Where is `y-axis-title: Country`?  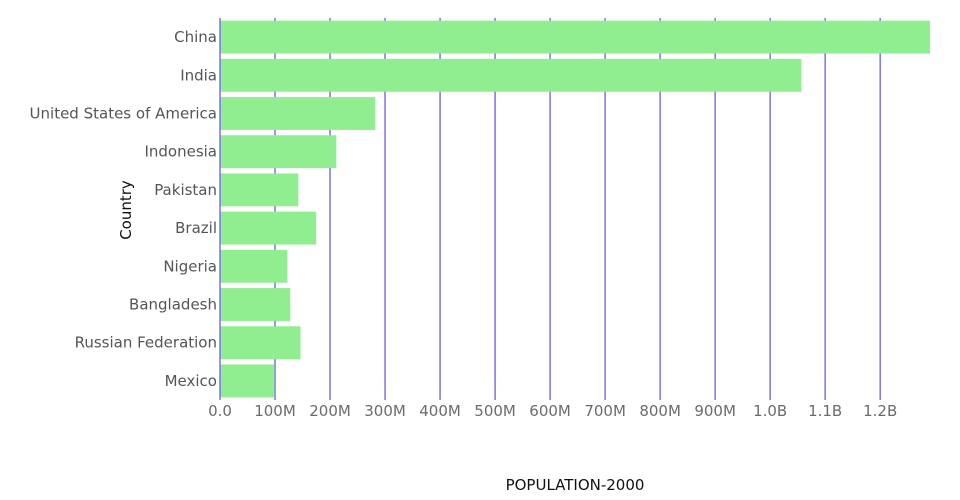
y-axis-title: Country is located at coordinates (126, 210).